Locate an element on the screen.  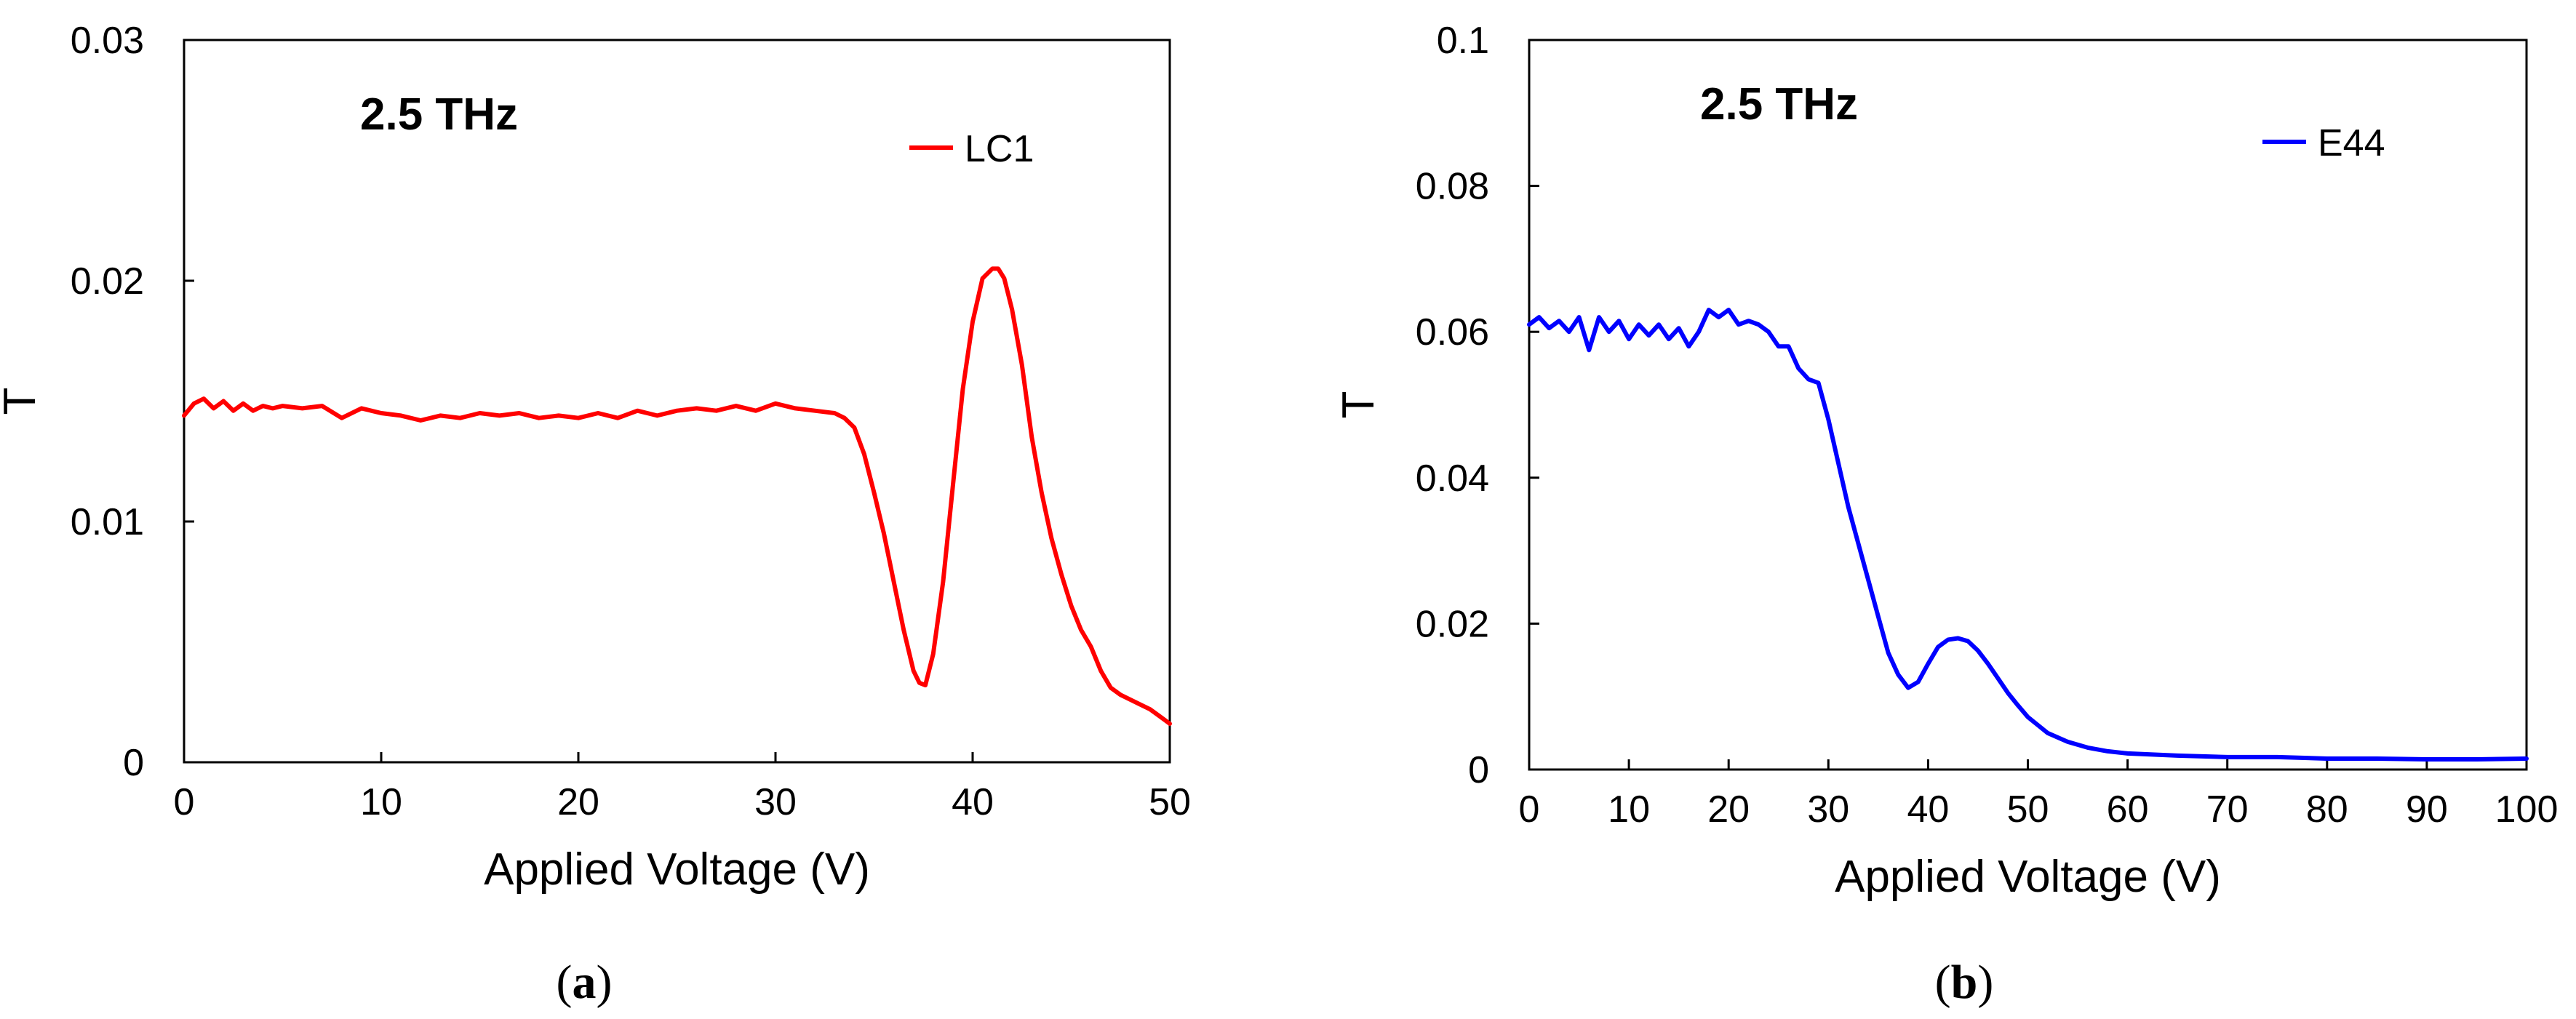
y-tick-label: 0.01 is located at coordinates (107, 522).